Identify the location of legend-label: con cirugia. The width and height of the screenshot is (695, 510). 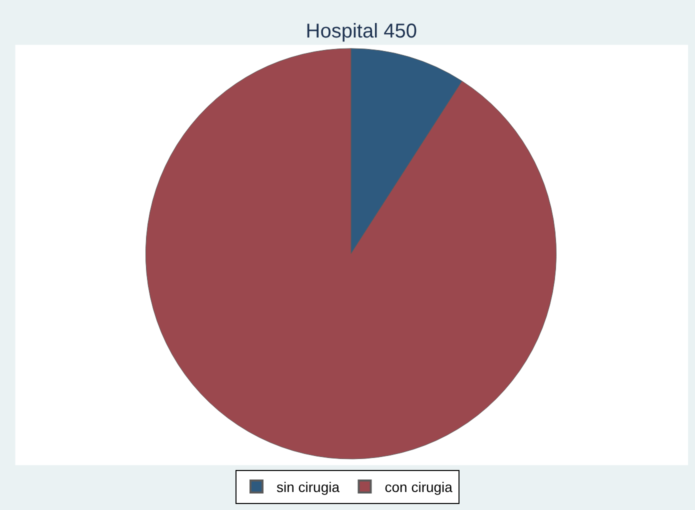
(418, 486).